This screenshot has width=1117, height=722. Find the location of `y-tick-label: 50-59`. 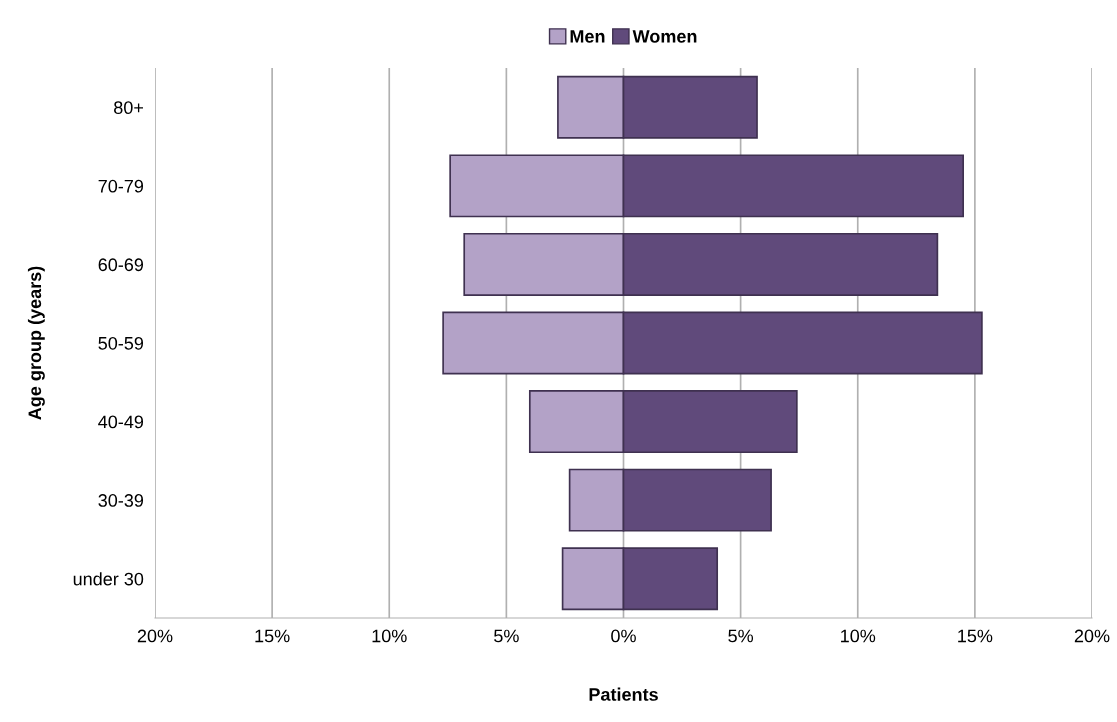

y-tick-label: 50-59 is located at coordinates (121, 343).